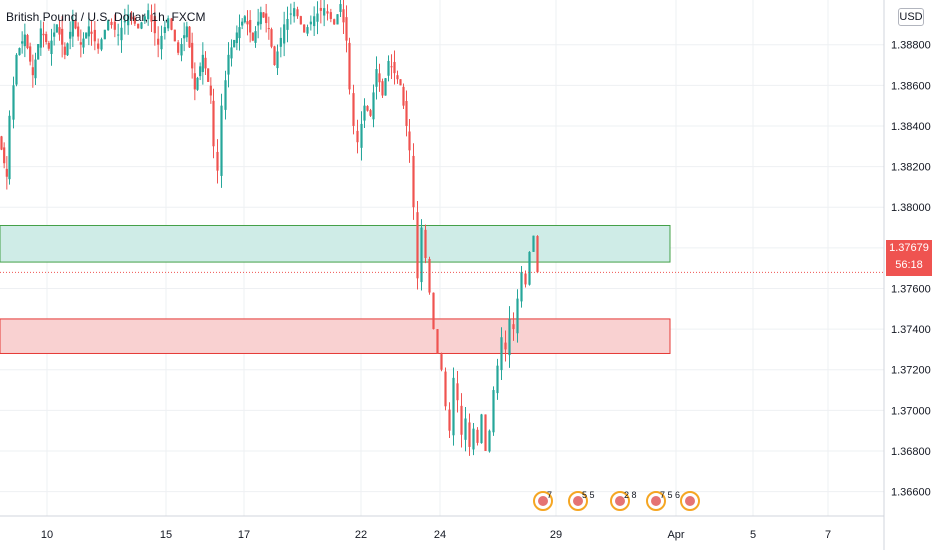 Image resolution: width=932 pixels, height=550 pixels. What do you see at coordinates (911, 411) in the screenshot?
I see `y-tick-label: 1.37000` at bounding box center [911, 411].